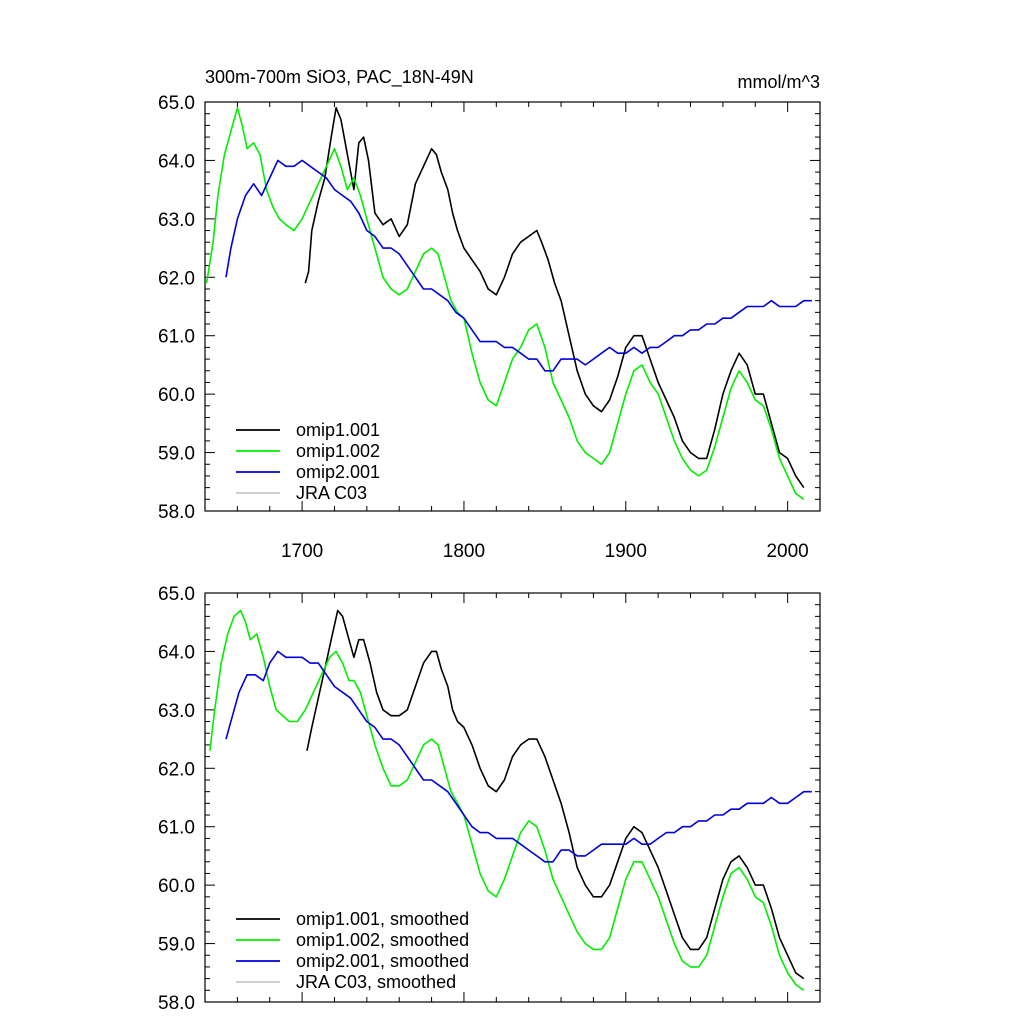 The height and width of the screenshot is (1024, 1024). I want to click on legend-label: omip1.001, so click(338, 430).